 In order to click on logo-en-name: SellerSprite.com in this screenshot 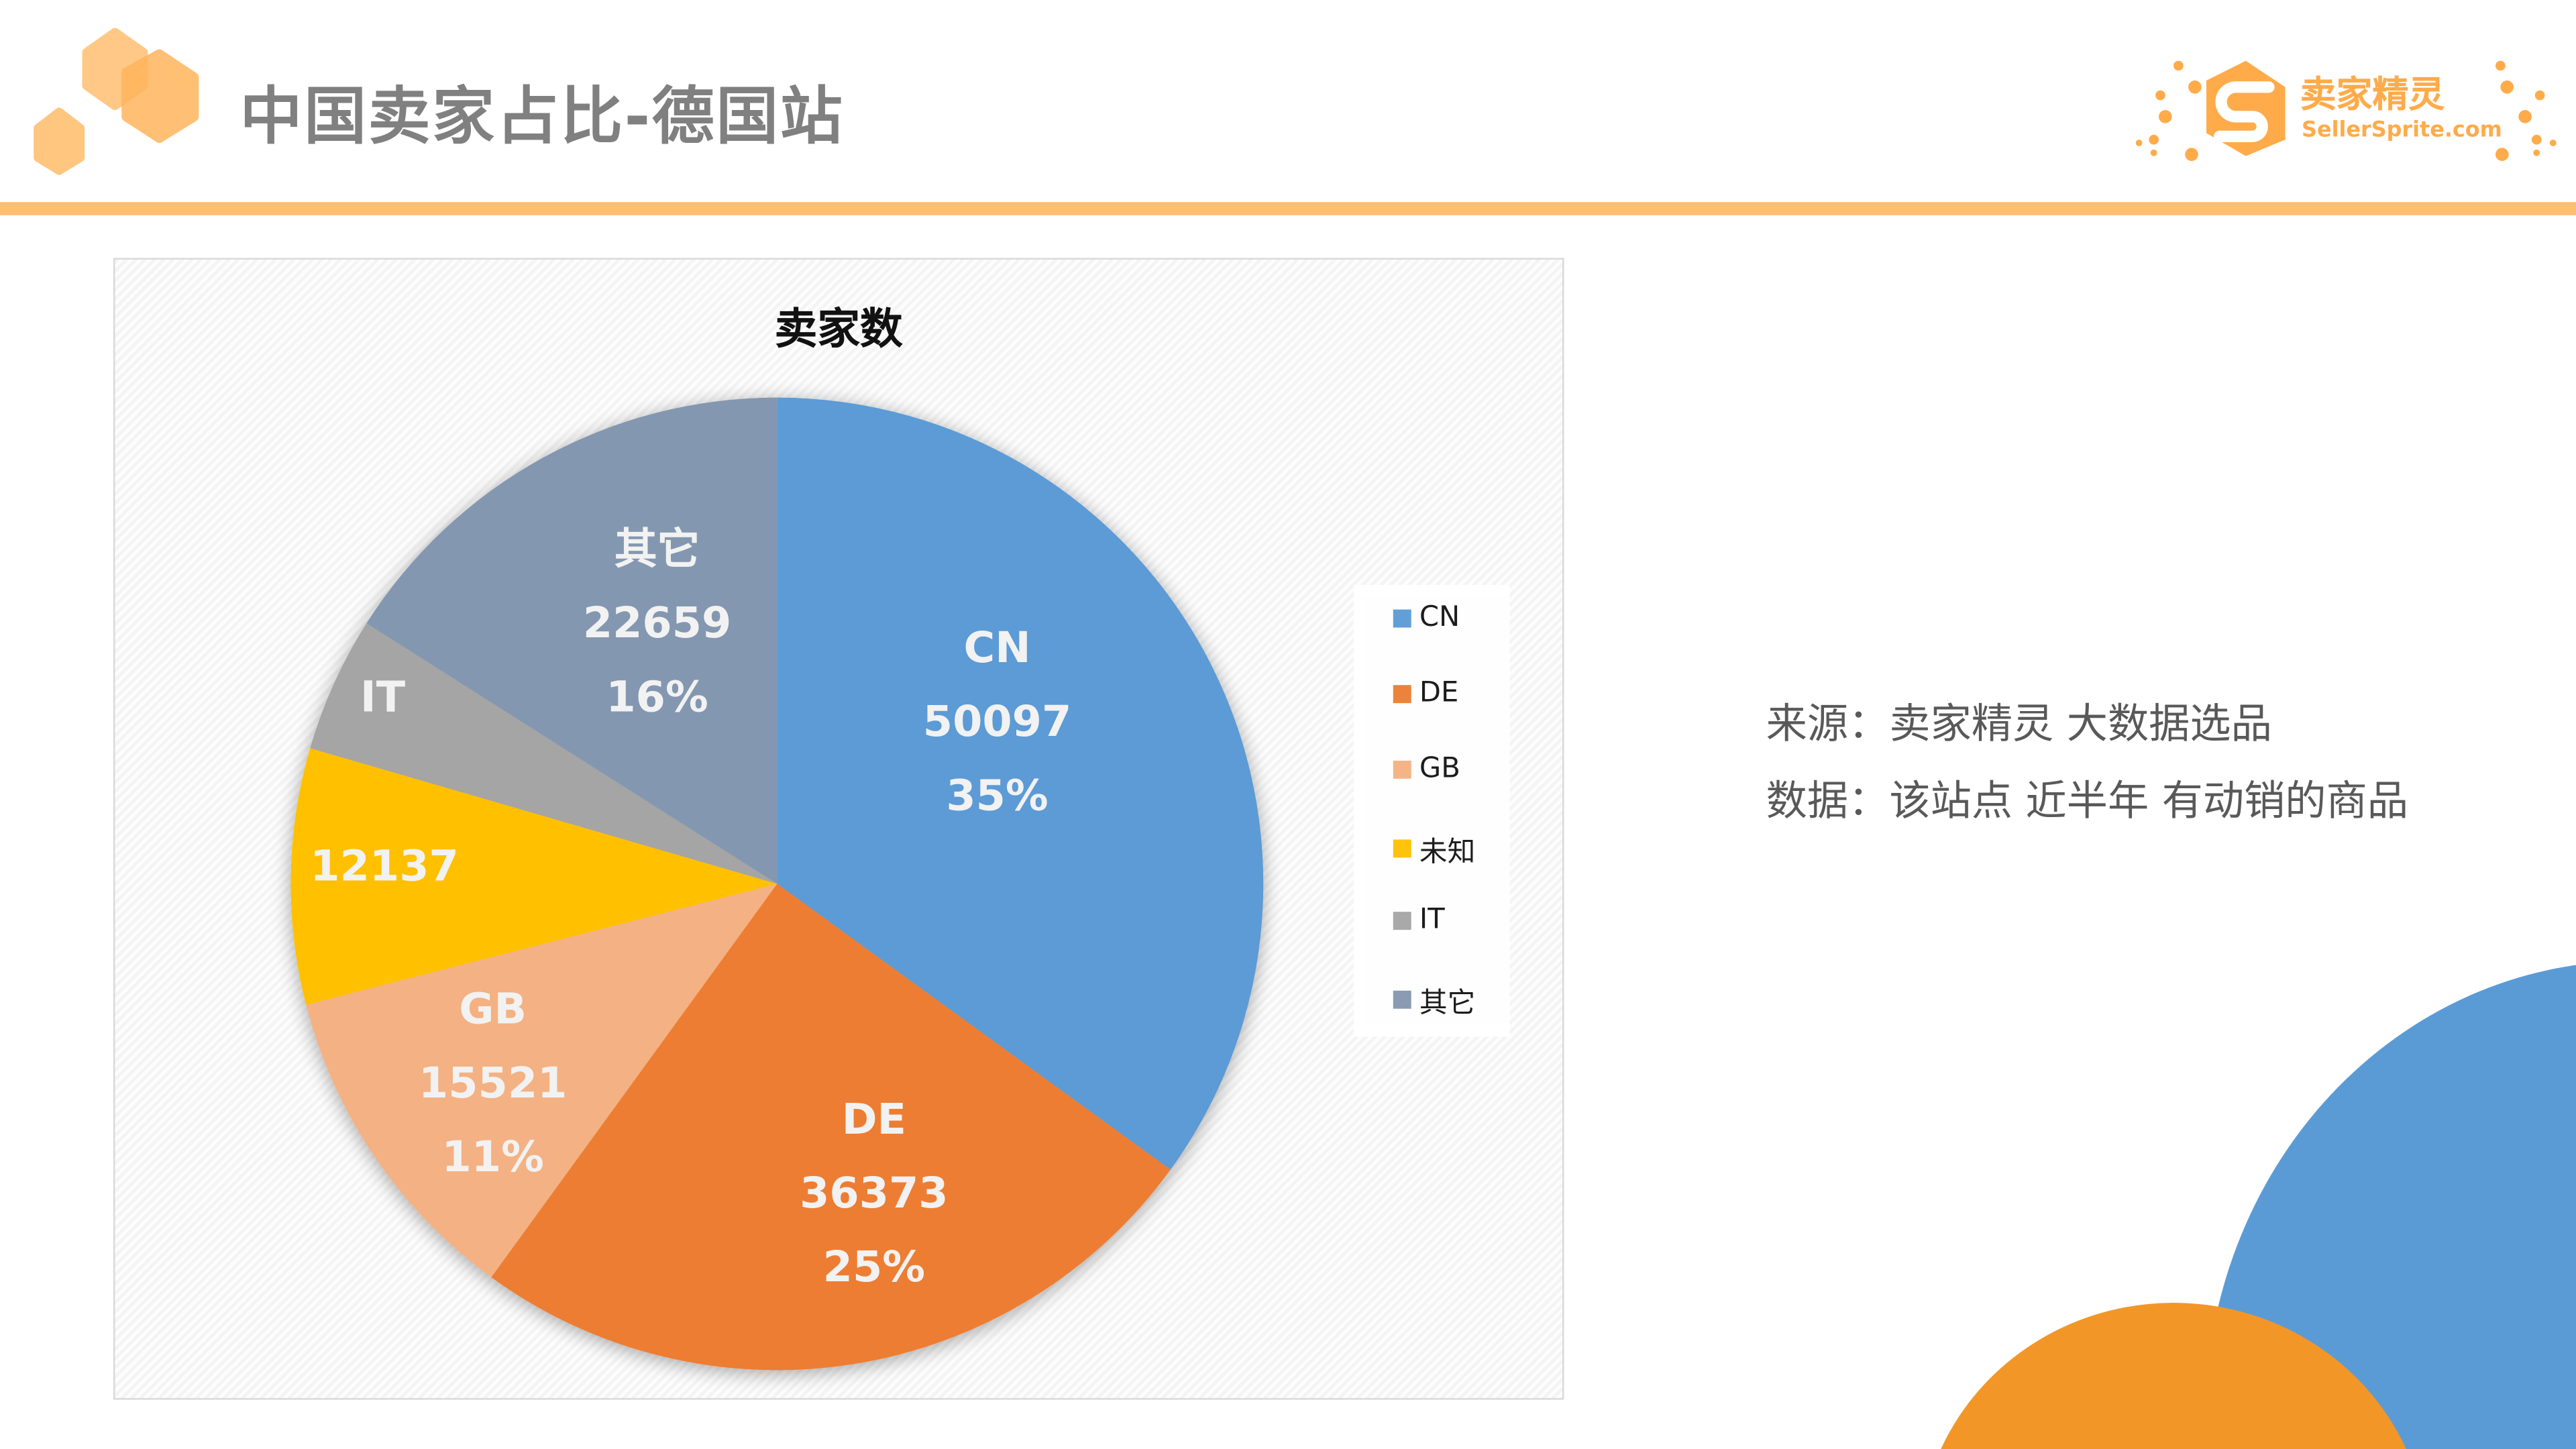, I will do `click(2402, 131)`.